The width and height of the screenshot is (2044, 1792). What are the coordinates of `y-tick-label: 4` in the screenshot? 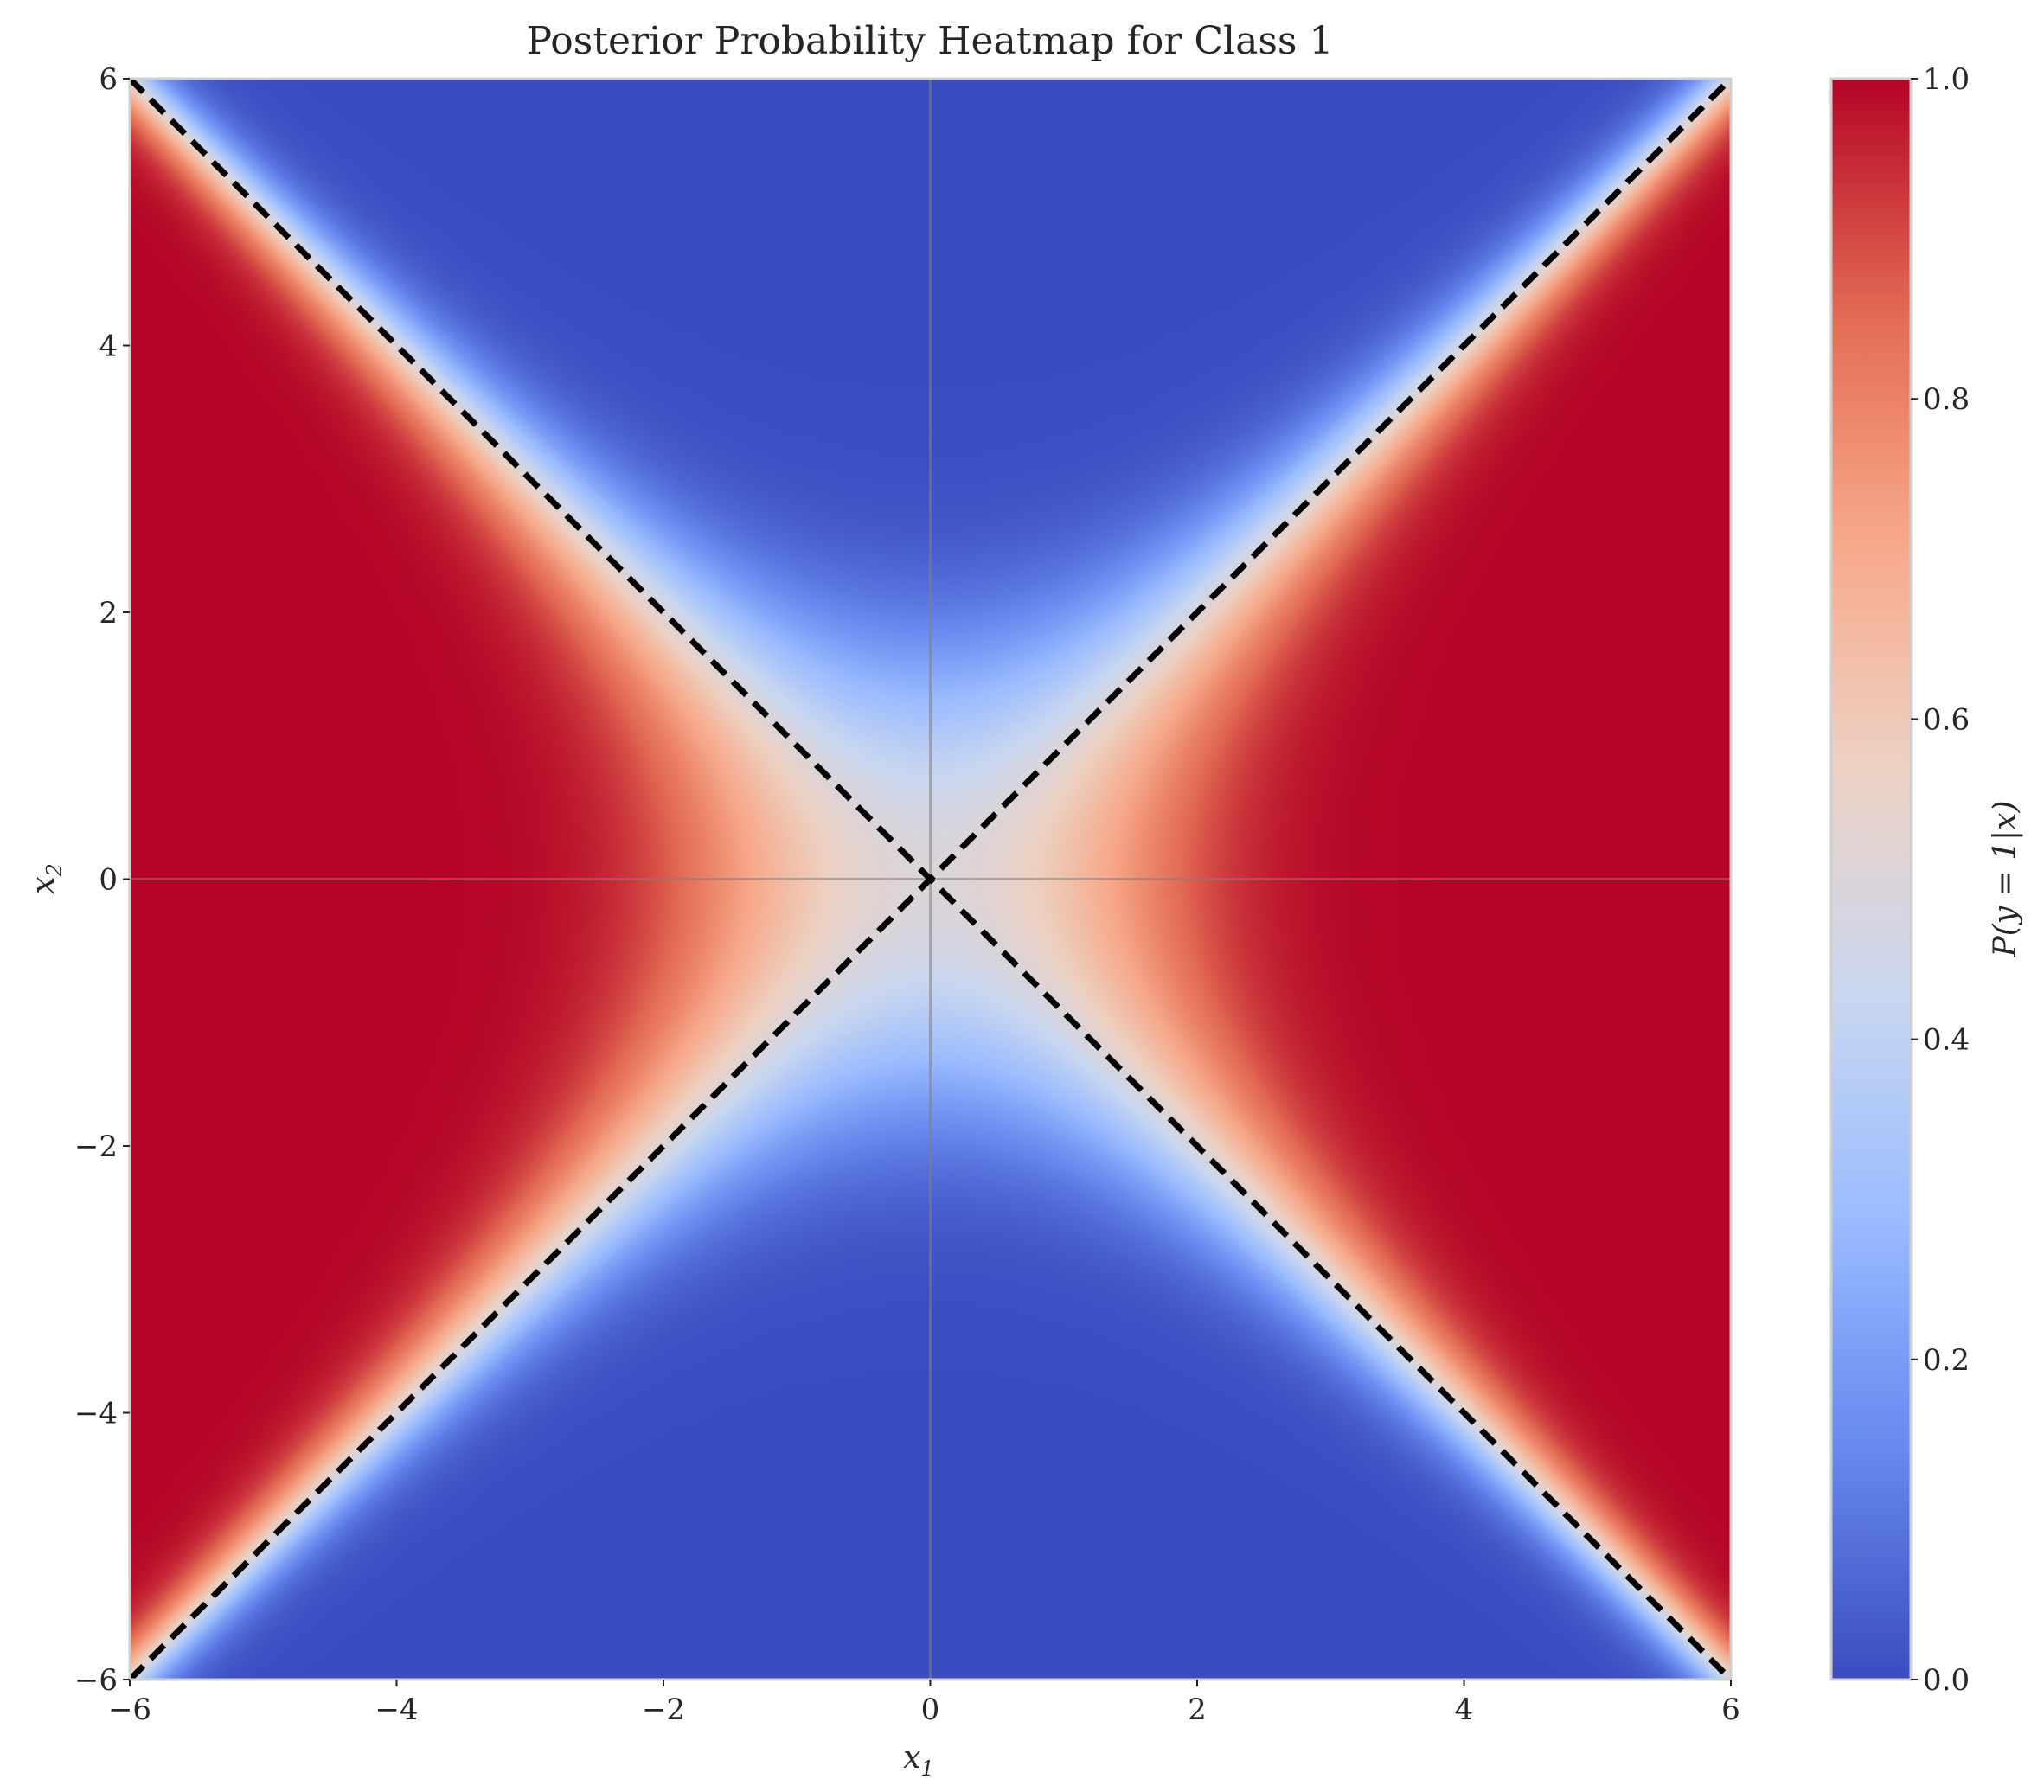 It's located at (109, 347).